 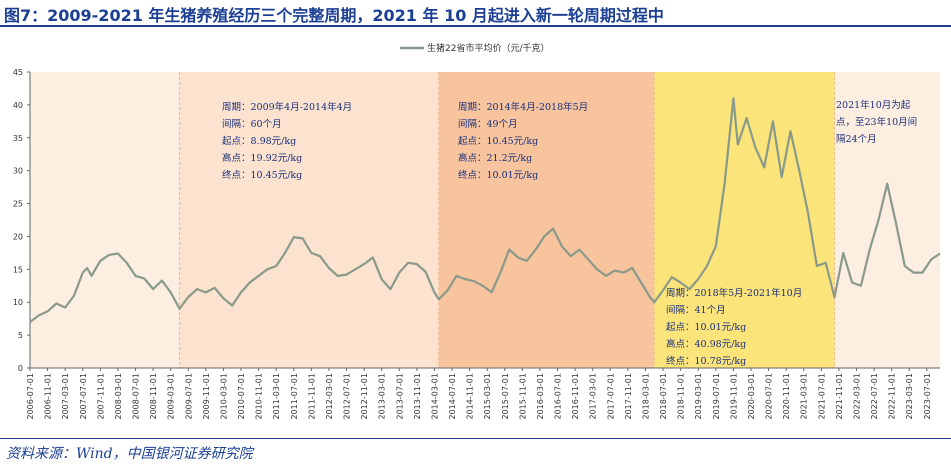 I want to click on x-tick-label: 2014-03-01, so click(x=434, y=396).